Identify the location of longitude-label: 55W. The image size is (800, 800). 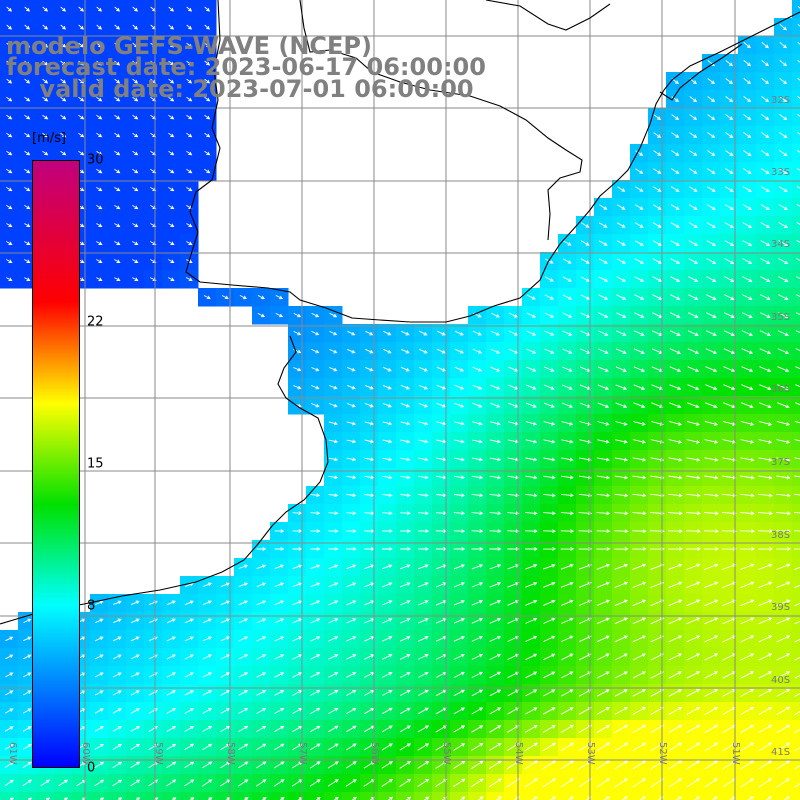
(446, 753).